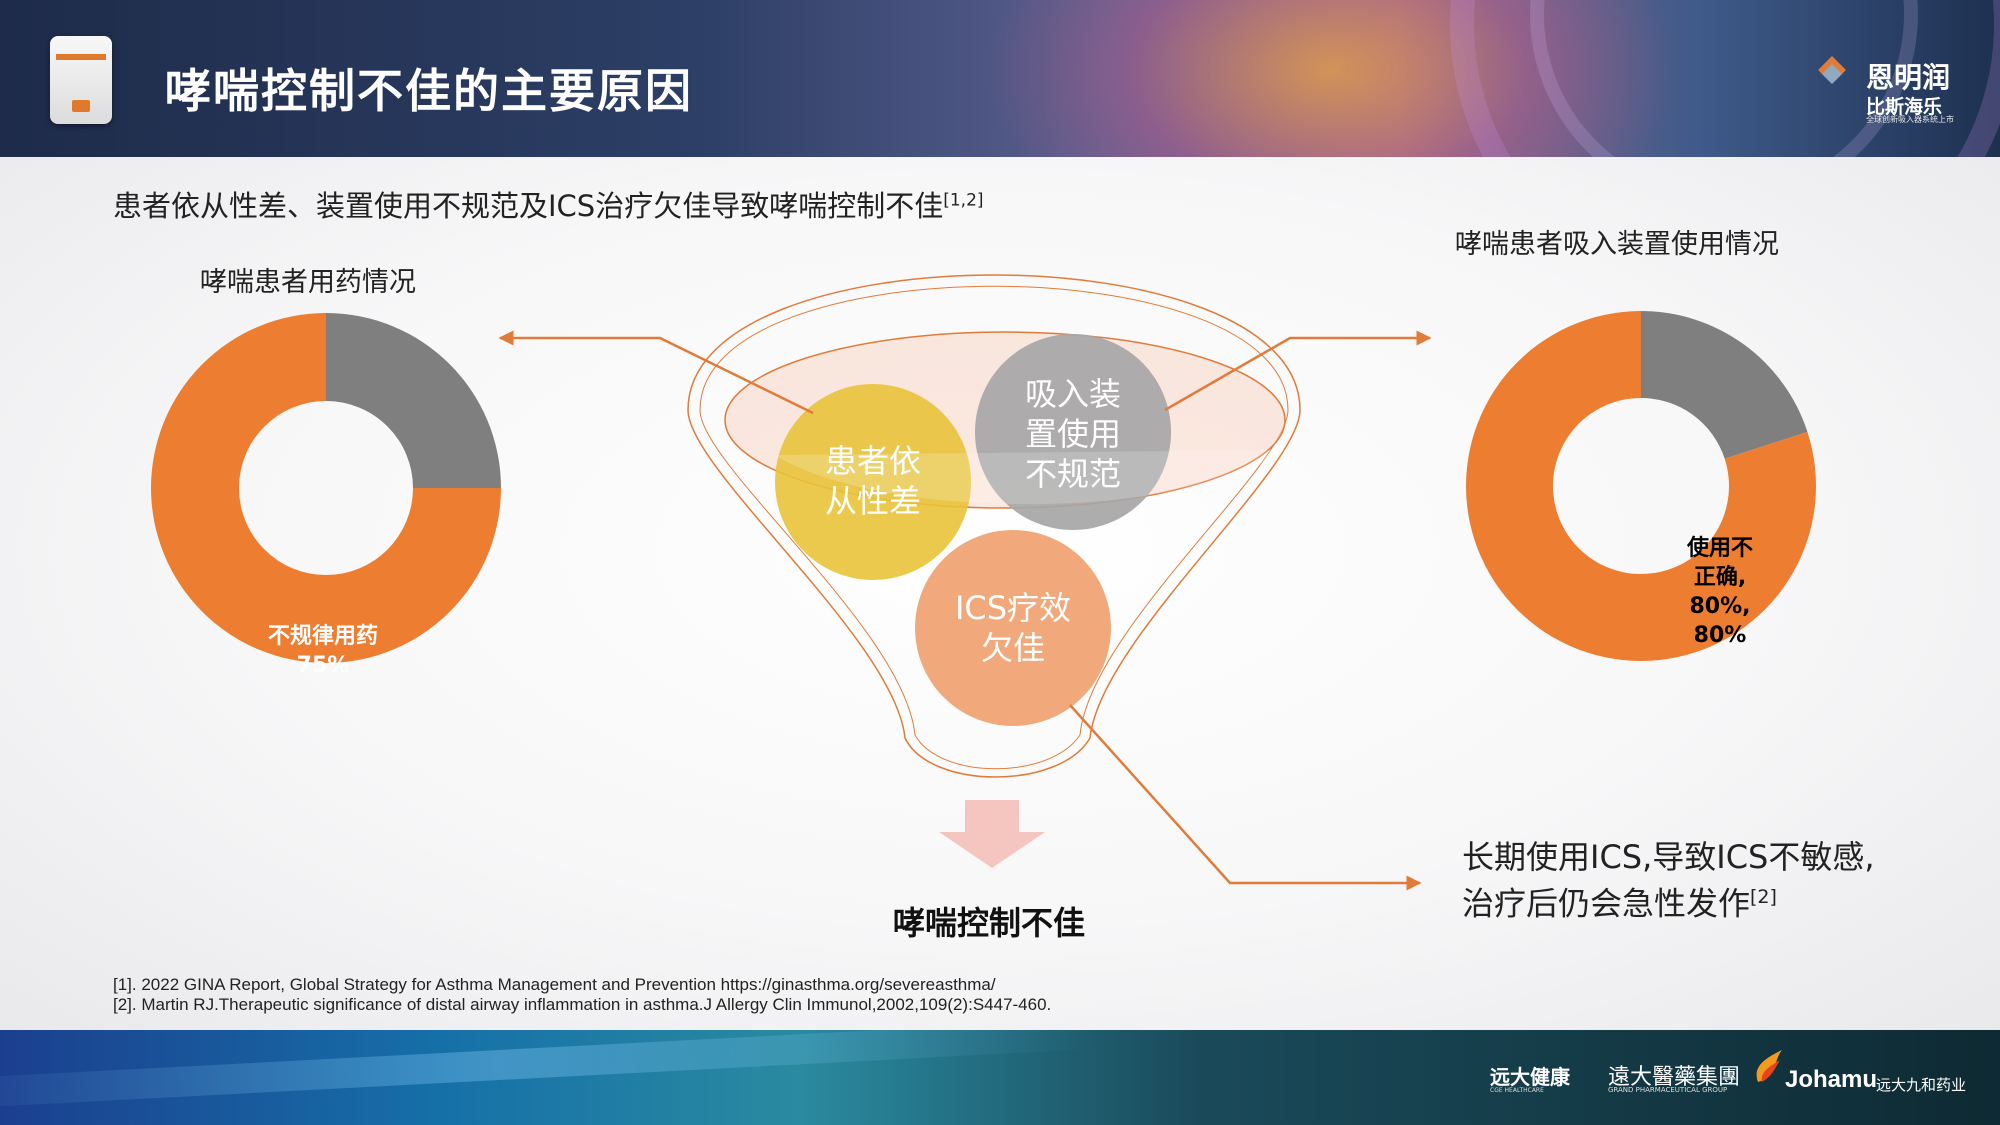 Image resolution: width=2000 pixels, height=1125 pixels. Describe the element at coordinates (1910, 119) in the screenshot. I see `brand-tagline: 全球创新吸入器系统上市` at that location.